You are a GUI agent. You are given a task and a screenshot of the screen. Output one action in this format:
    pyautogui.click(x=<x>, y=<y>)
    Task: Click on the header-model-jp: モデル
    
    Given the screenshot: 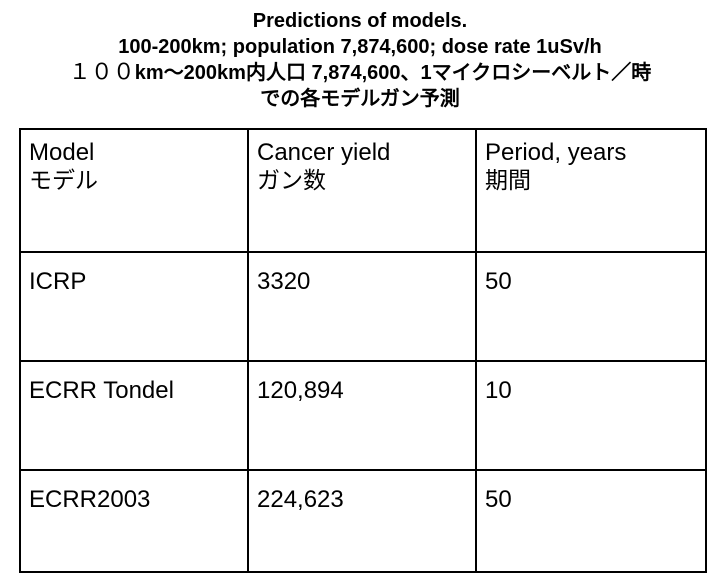 What is the action you would take?
    pyautogui.click(x=63, y=181)
    